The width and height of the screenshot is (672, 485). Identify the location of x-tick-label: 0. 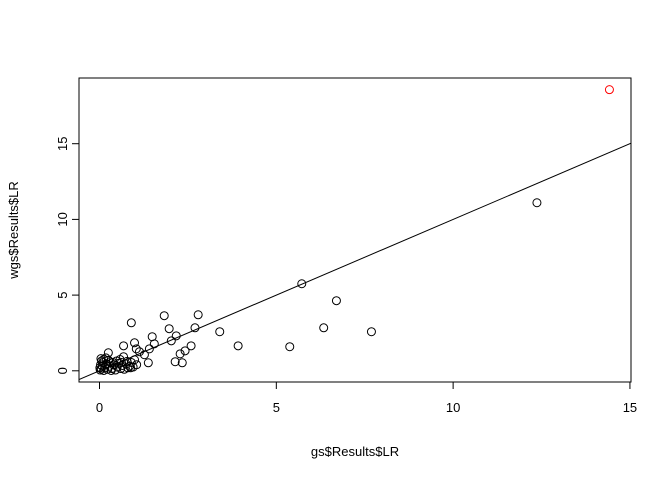
(99, 407).